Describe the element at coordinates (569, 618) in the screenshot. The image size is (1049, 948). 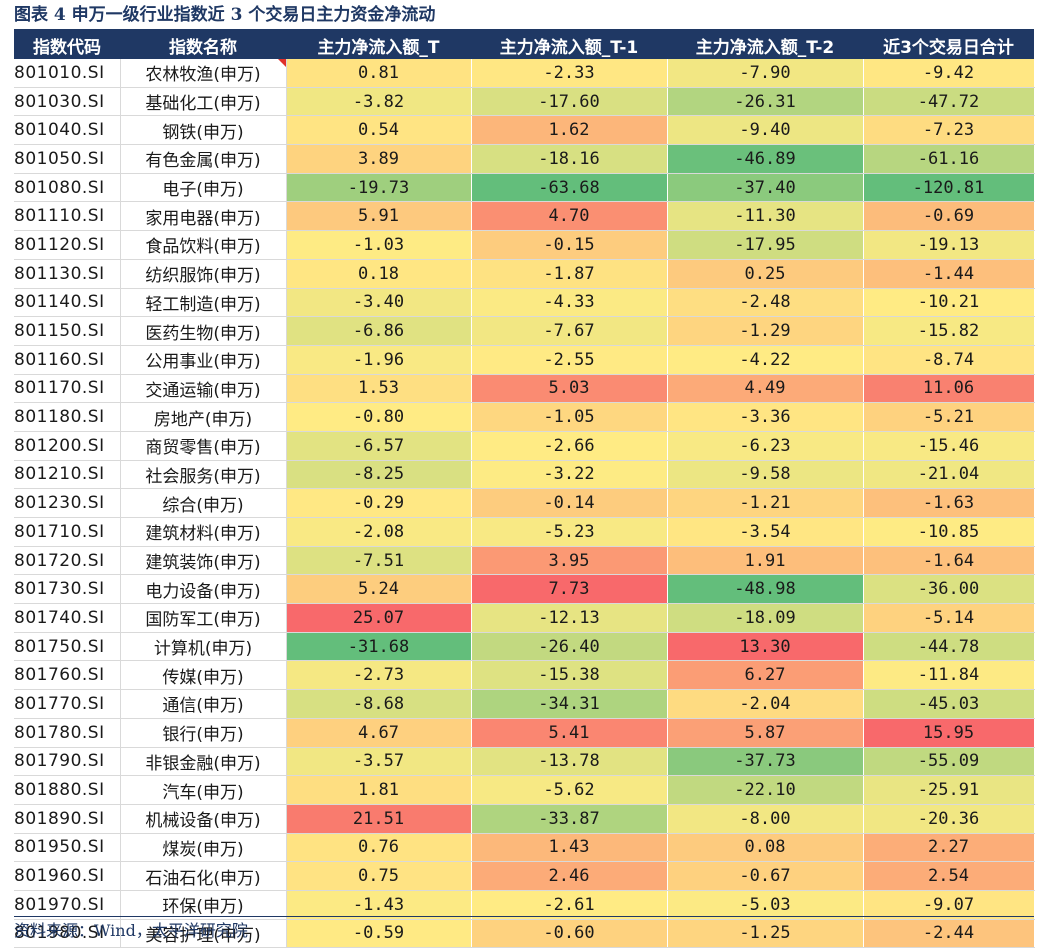
I see `cell-inflow-t1: -12.13` at that location.